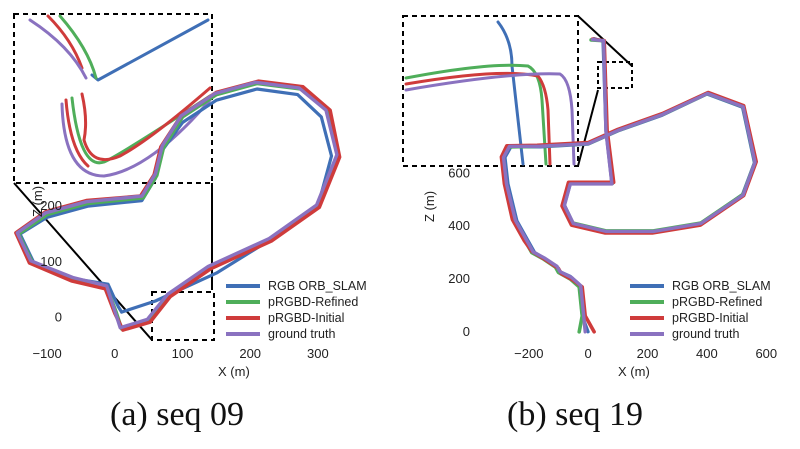 Image resolution: width=800 pixels, height=449 pixels. What do you see at coordinates (575, 414) in the screenshot?
I see `caption-b: (b) seq 19` at bounding box center [575, 414].